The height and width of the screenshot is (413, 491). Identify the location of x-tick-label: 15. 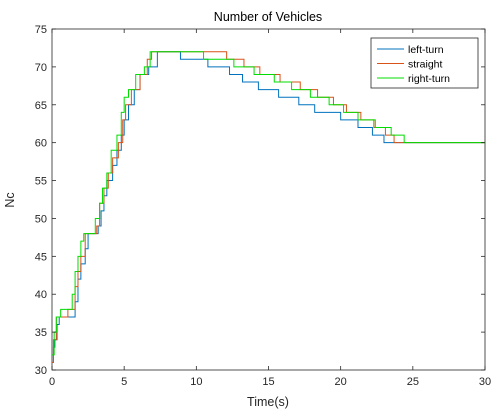
(268, 382).